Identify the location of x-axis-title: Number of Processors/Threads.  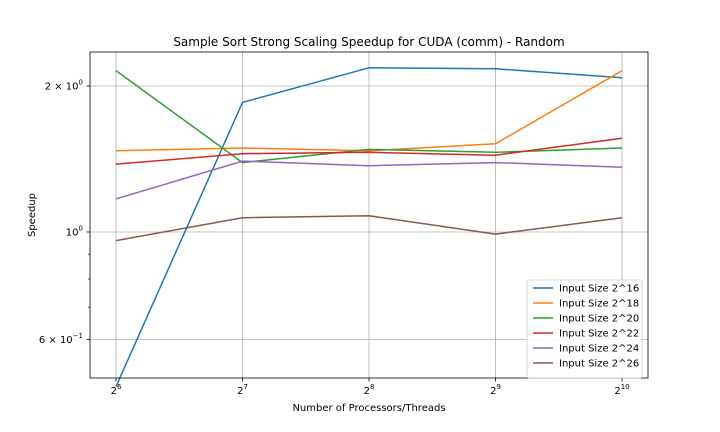
(368, 408).